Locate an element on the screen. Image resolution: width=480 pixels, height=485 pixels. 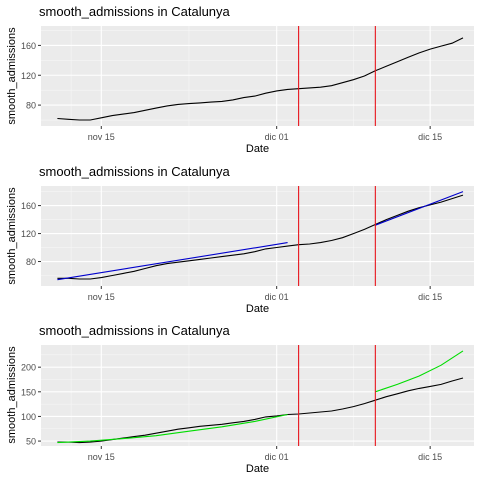
y-tick-label: 50 is located at coordinates (31, 442).